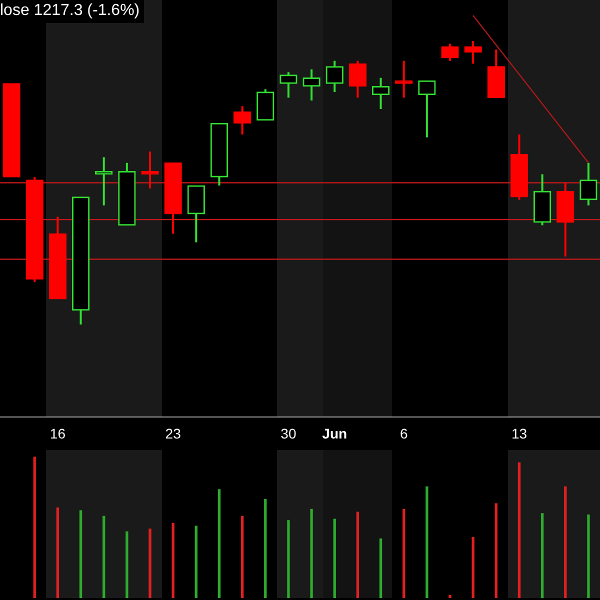  I want to click on x-tick-label: 30, so click(288, 433).